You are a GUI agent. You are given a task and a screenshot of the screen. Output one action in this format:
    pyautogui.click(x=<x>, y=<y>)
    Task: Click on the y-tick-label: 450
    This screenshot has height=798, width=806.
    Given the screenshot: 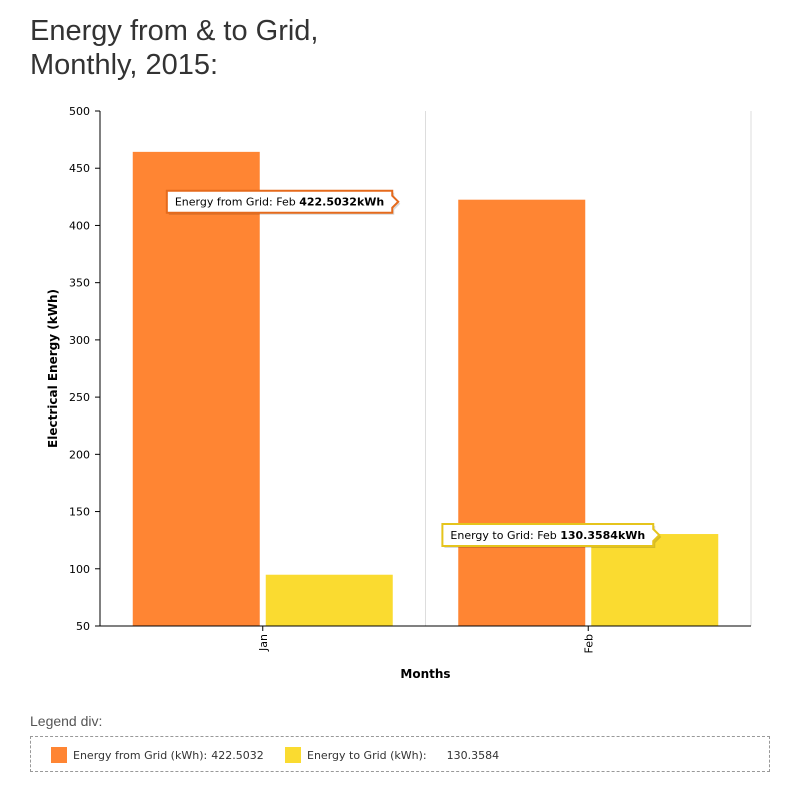 What is the action you would take?
    pyautogui.click(x=79, y=168)
    